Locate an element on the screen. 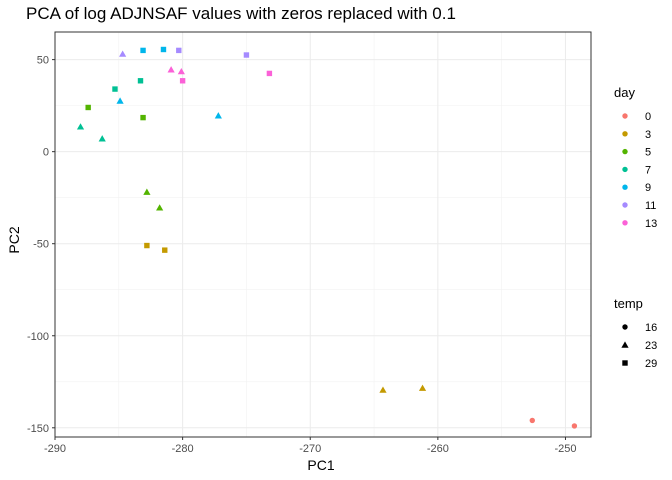 This screenshot has width=672, height=480. legend-day-label: 0 is located at coordinates (648, 117).